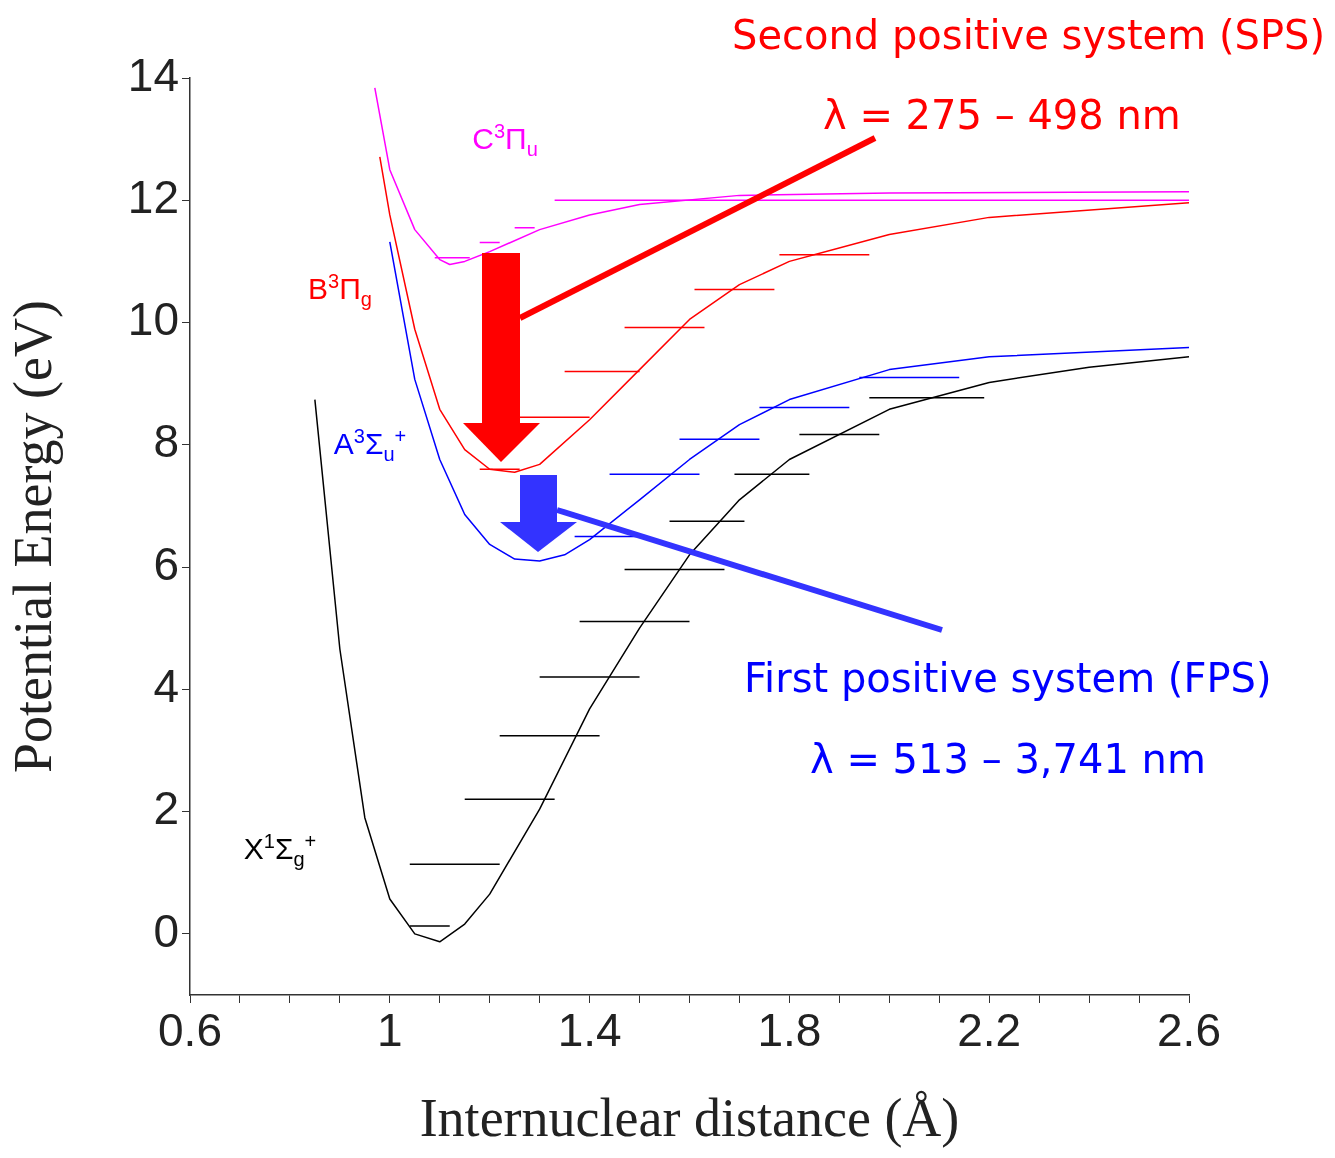  What do you see at coordinates (153, 74) in the screenshot?
I see `y-tick-label: 14` at bounding box center [153, 74].